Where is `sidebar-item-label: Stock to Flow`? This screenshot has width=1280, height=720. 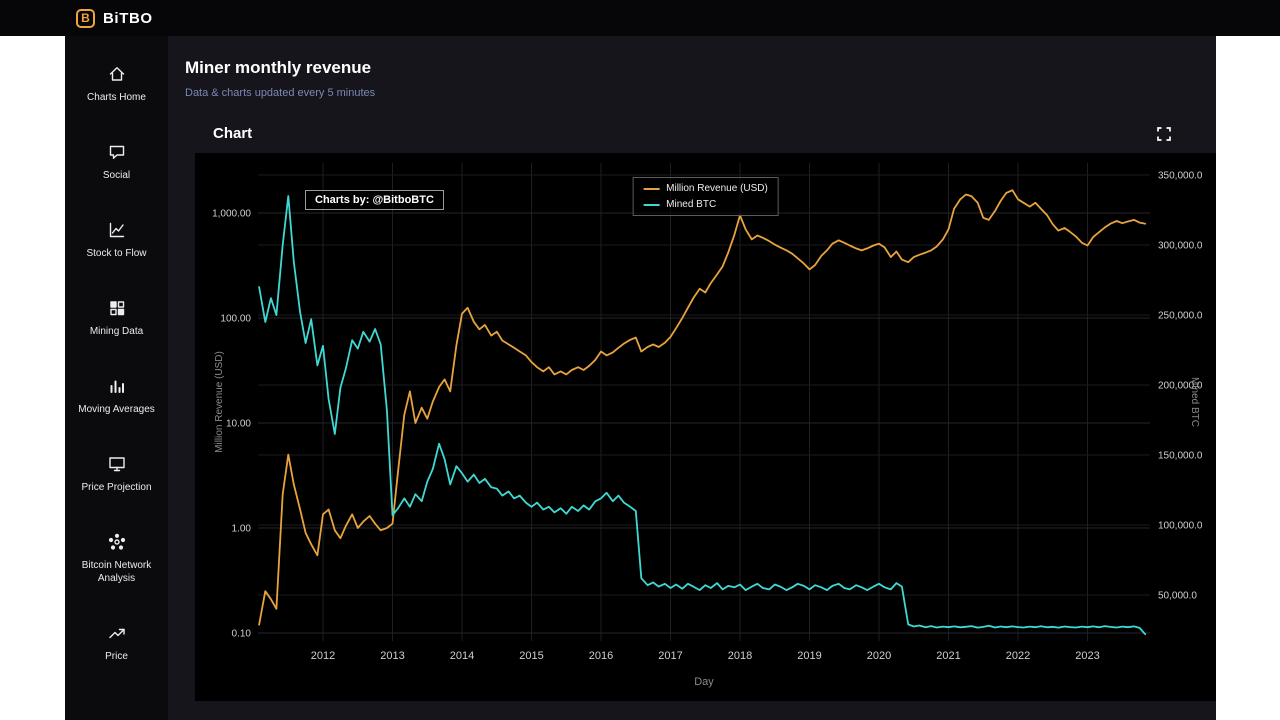 sidebar-item-label: Stock to Flow is located at coordinates (116, 253).